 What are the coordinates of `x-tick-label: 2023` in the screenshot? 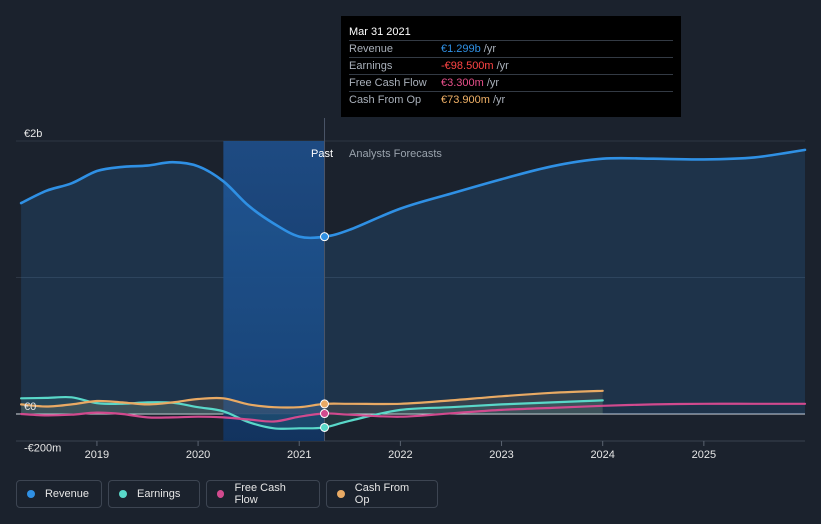 It's located at (501, 455).